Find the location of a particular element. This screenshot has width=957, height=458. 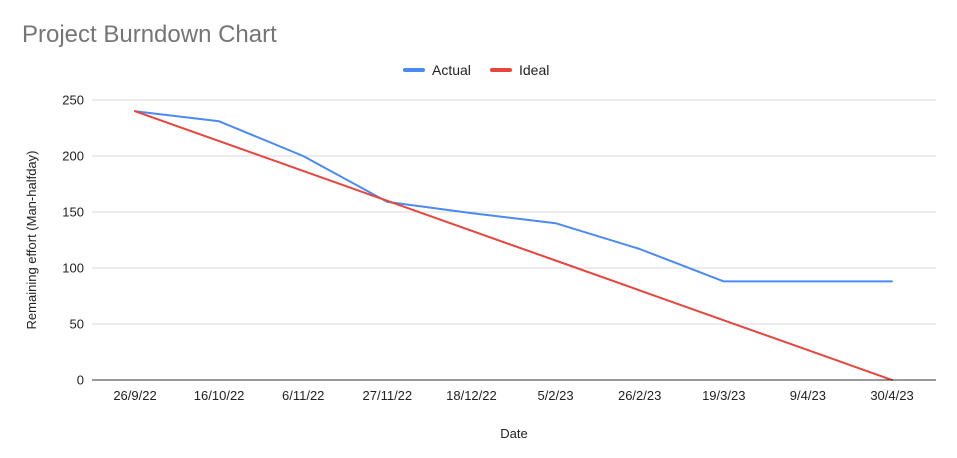

y-tick-label: 50 is located at coordinates (77, 324).